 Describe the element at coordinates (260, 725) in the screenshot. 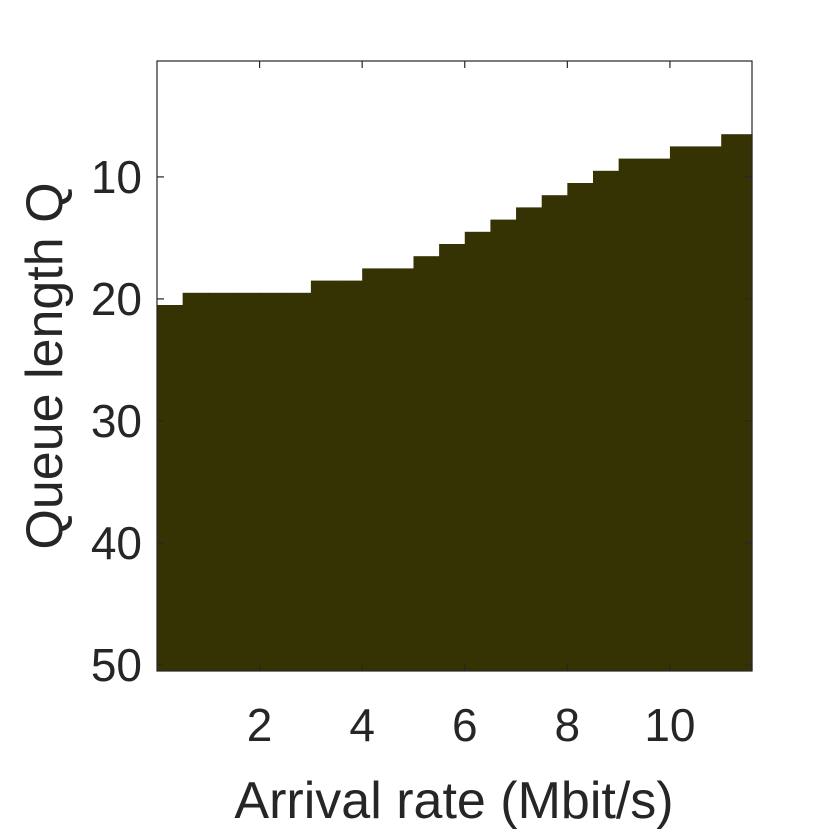

I see `x-tick-label: 2` at that location.